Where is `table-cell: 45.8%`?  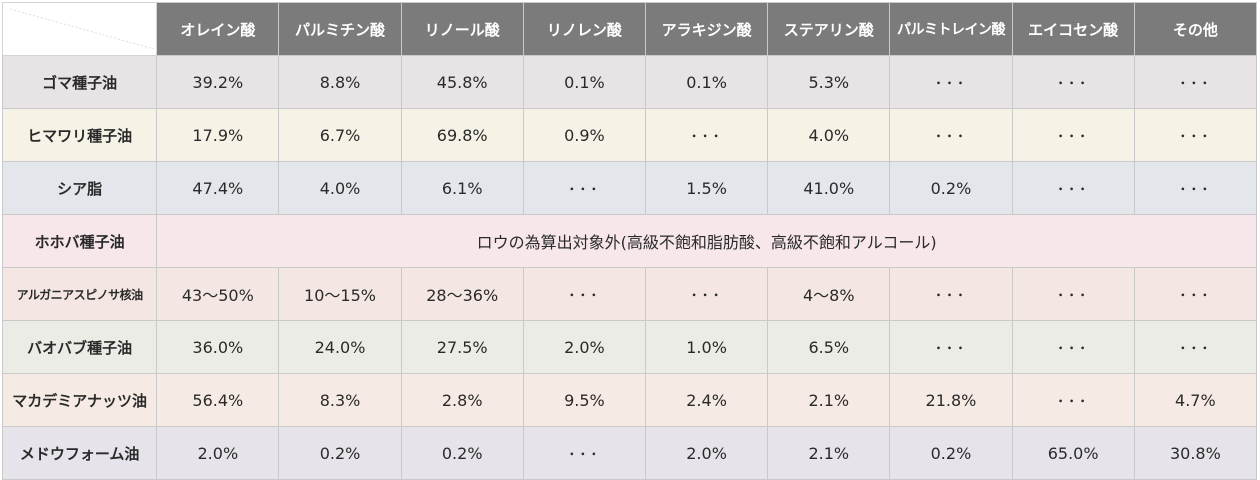 table-cell: 45.8% is located at coordinates (462, 82).